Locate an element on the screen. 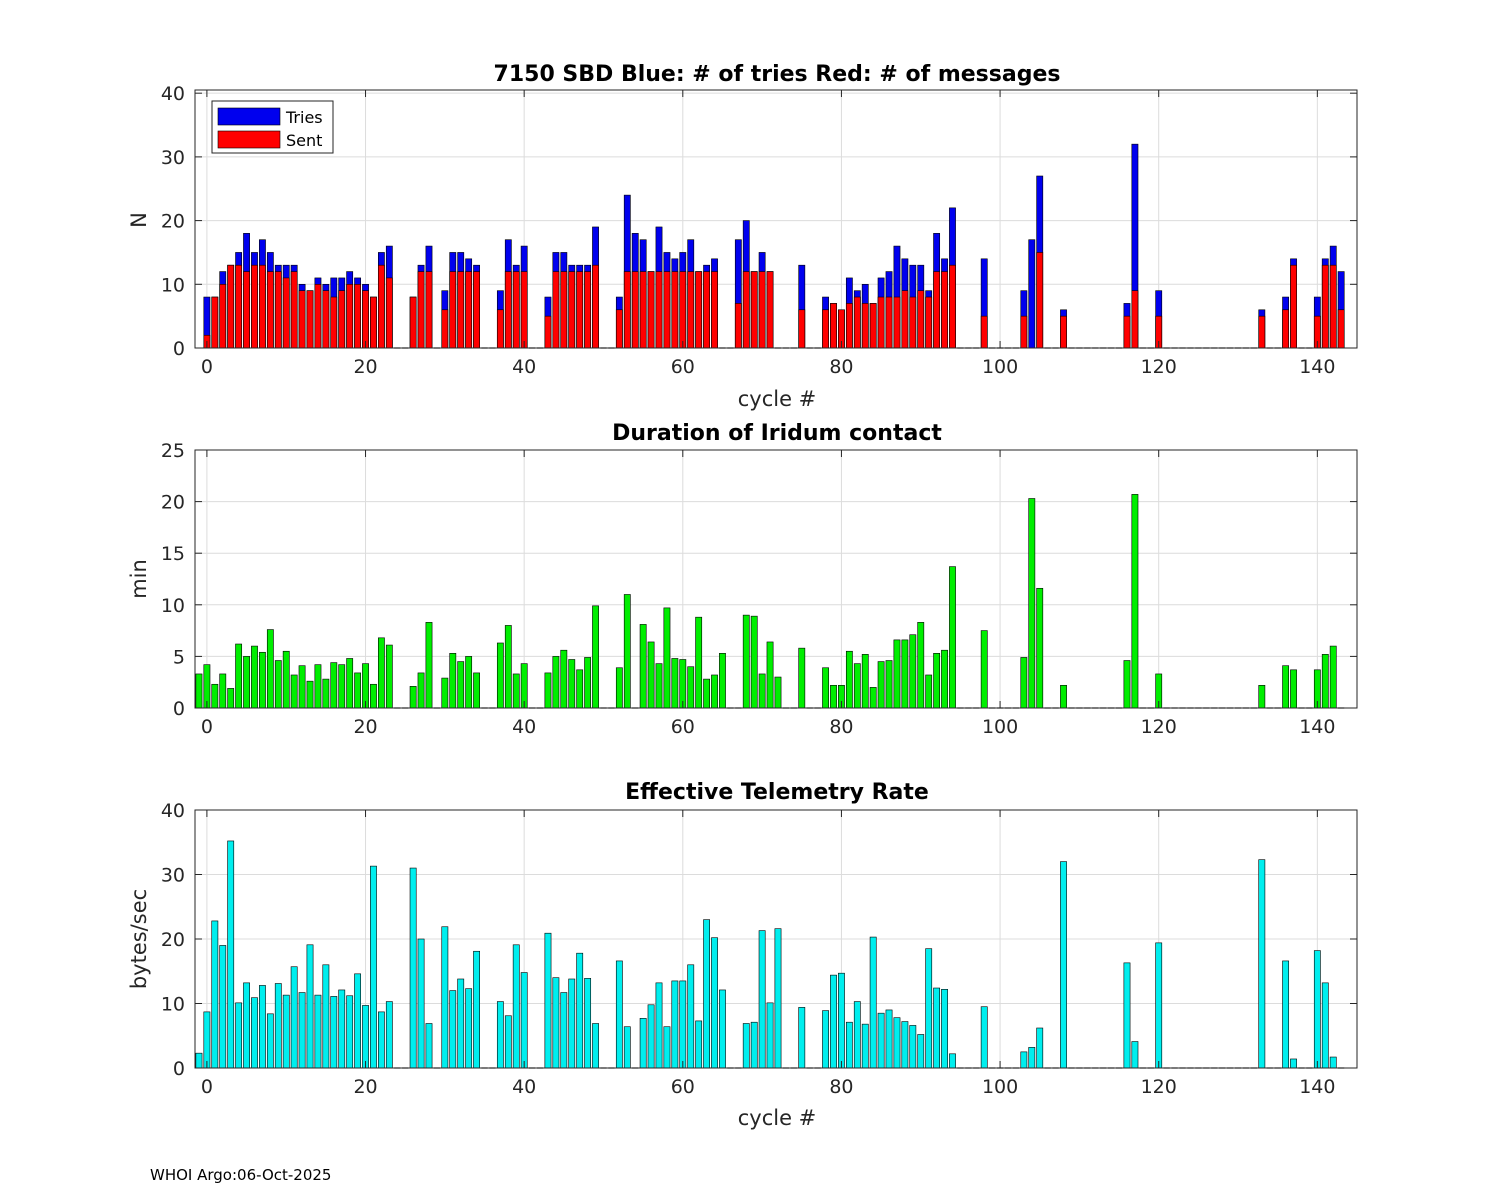  sbd-chart-xlabel: cycle # is located at coordinates (777, 399).